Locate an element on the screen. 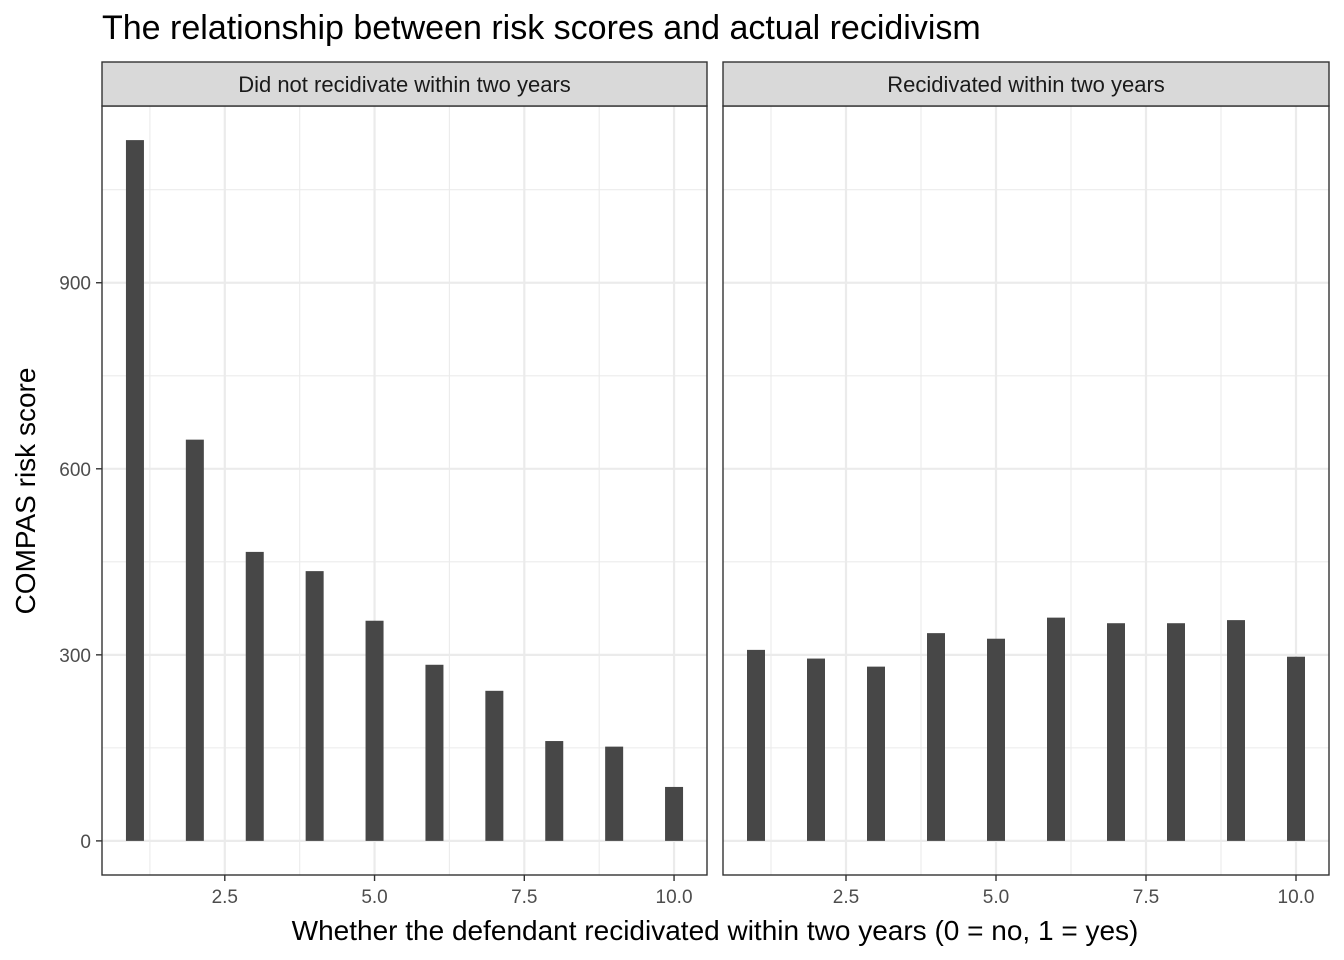  y-tick-label: 0 is located at coordinates (85, 842).